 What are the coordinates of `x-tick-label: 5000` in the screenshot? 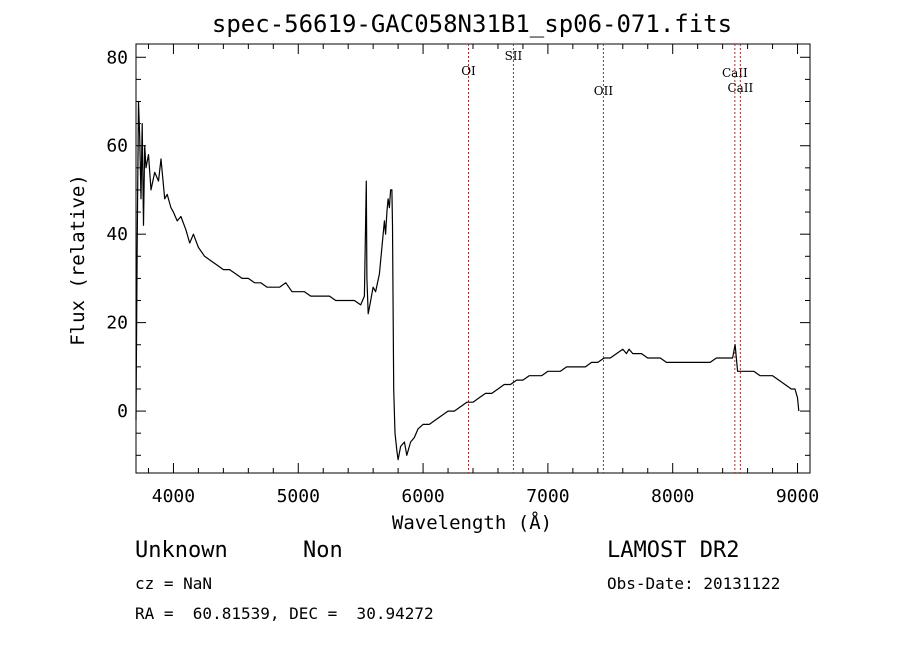 It's located at (298, 496).